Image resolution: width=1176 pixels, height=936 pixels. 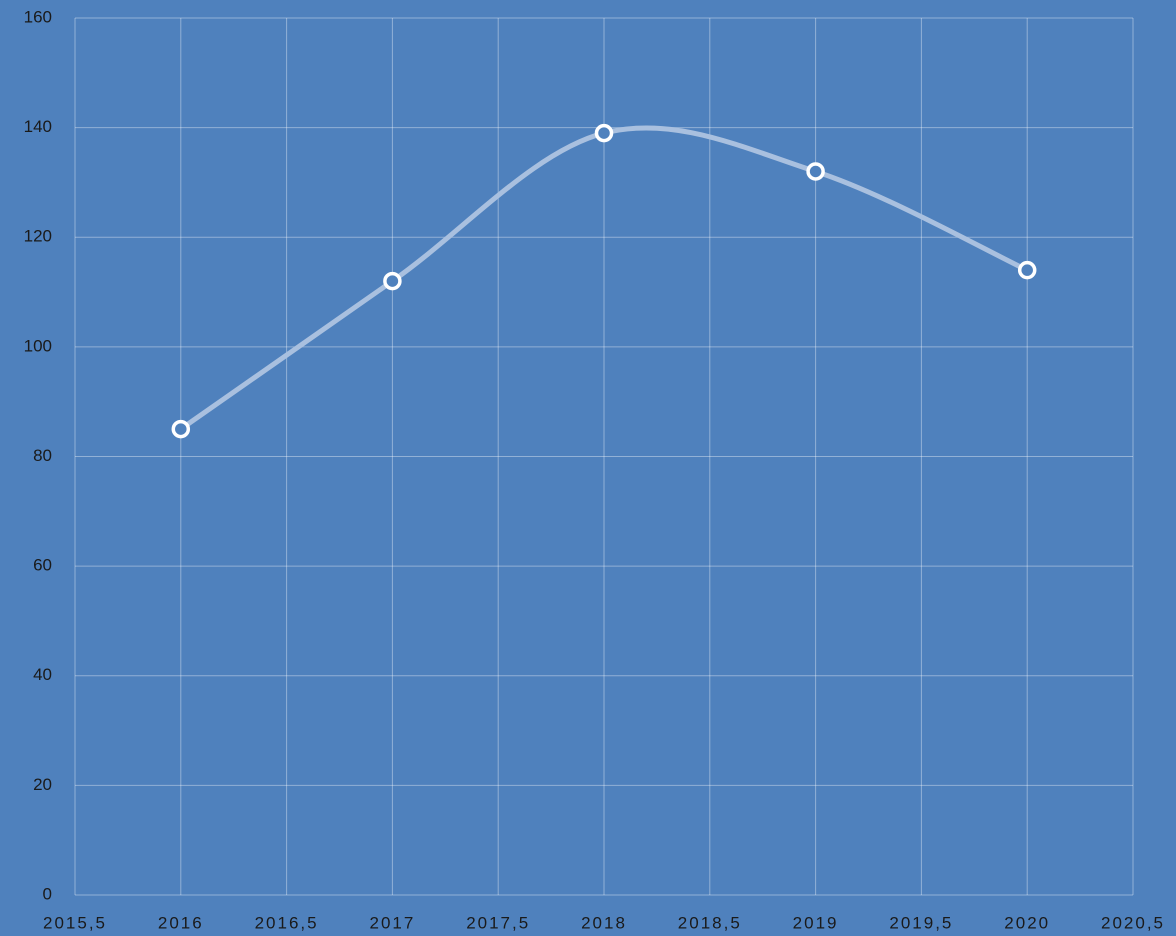 What do you see at coordinates (498, 922) in the screenshot?
I see `x-tick-label: 2017,5` at bounding box center [498, 922].